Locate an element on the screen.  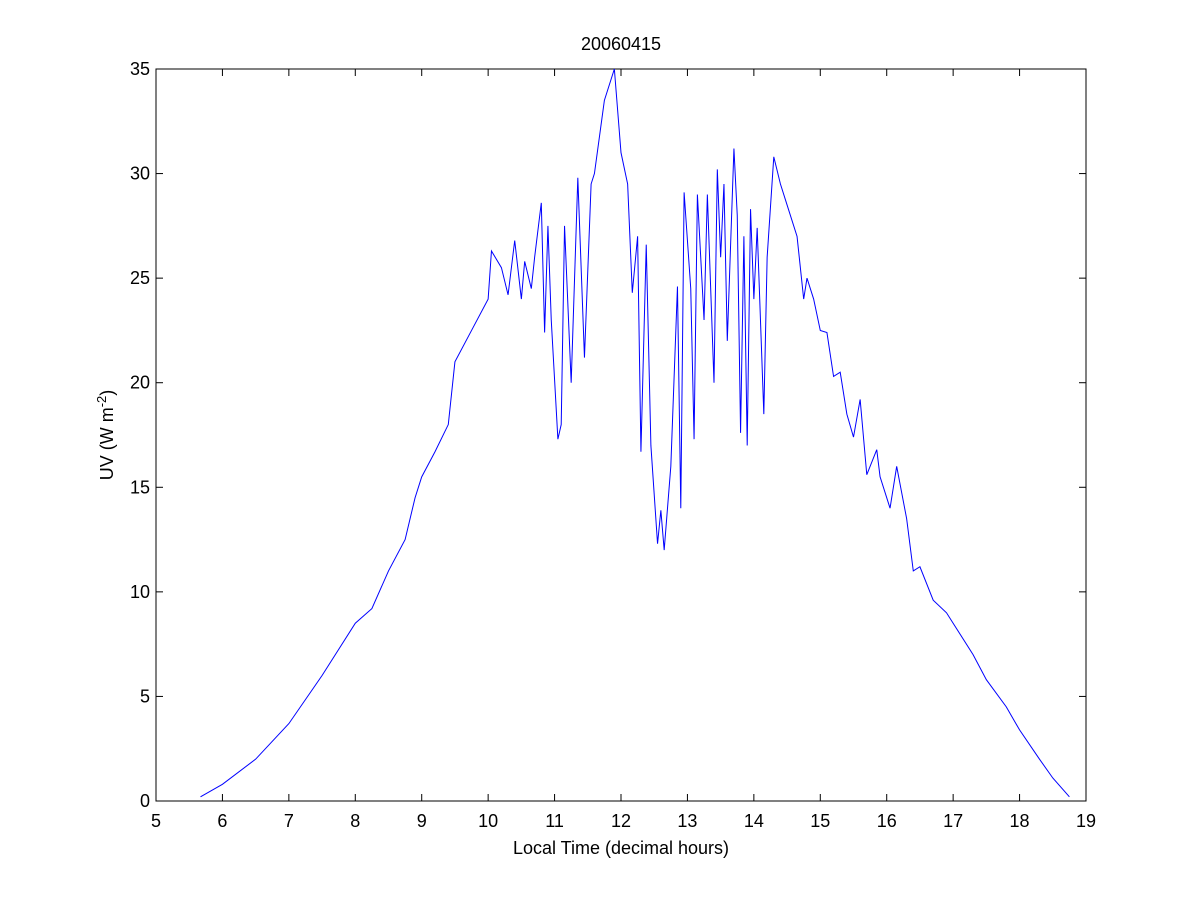
x-tick-label: 18 is located at coordinates (1020, 821).